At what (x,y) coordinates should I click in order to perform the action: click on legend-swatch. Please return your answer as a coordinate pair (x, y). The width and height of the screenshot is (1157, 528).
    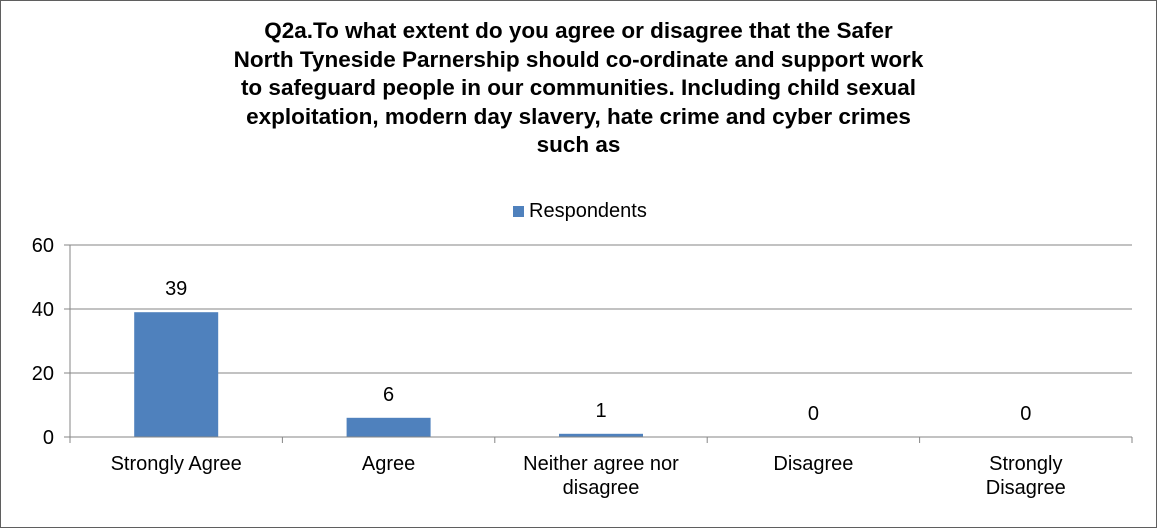
    Looking at the image, I should click on (518, 211).